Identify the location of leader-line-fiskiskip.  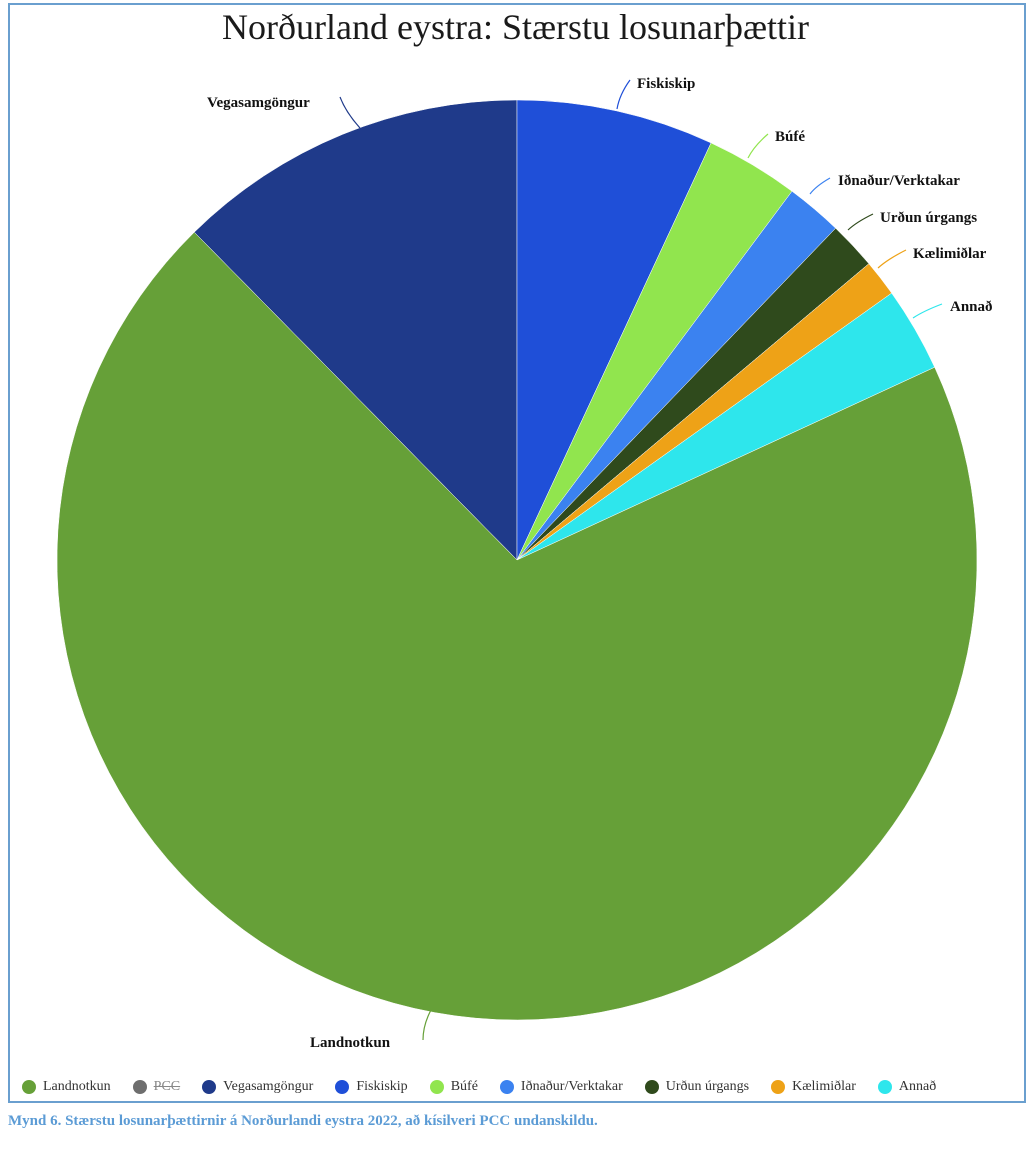
(623, 94).